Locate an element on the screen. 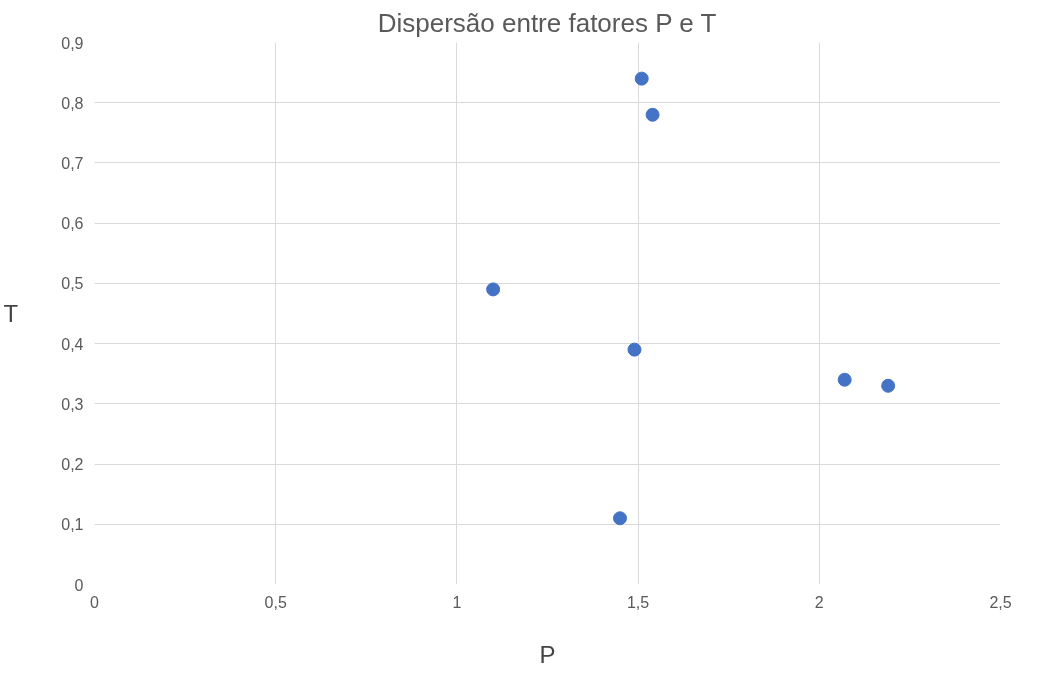 The width and height of the screenshot is (1064, 682). y-tick-label: 0,6 is located at coordinates (72, 224).